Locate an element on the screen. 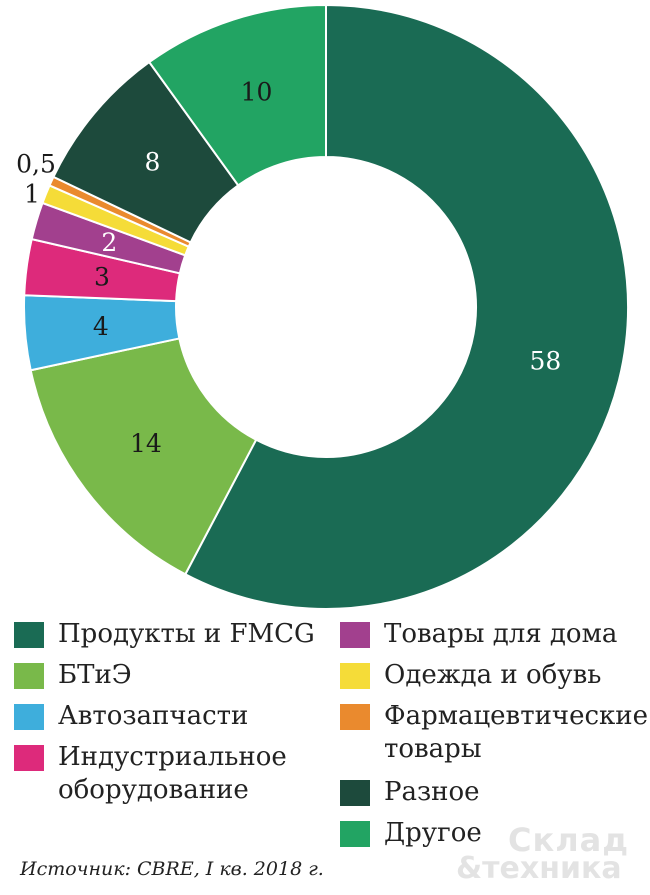  legend-item: Продукты и FMCG is located at coordinates (164, 634).